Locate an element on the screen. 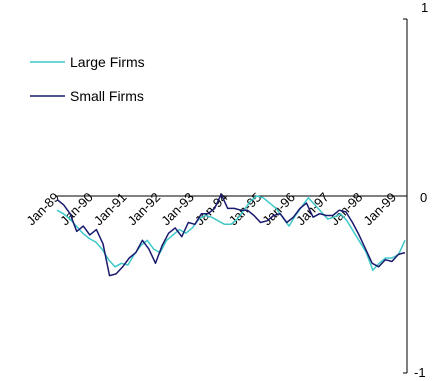 The image size is (433, 381). legend: Large Firms Small Firms is located at coordinates (87, 79).